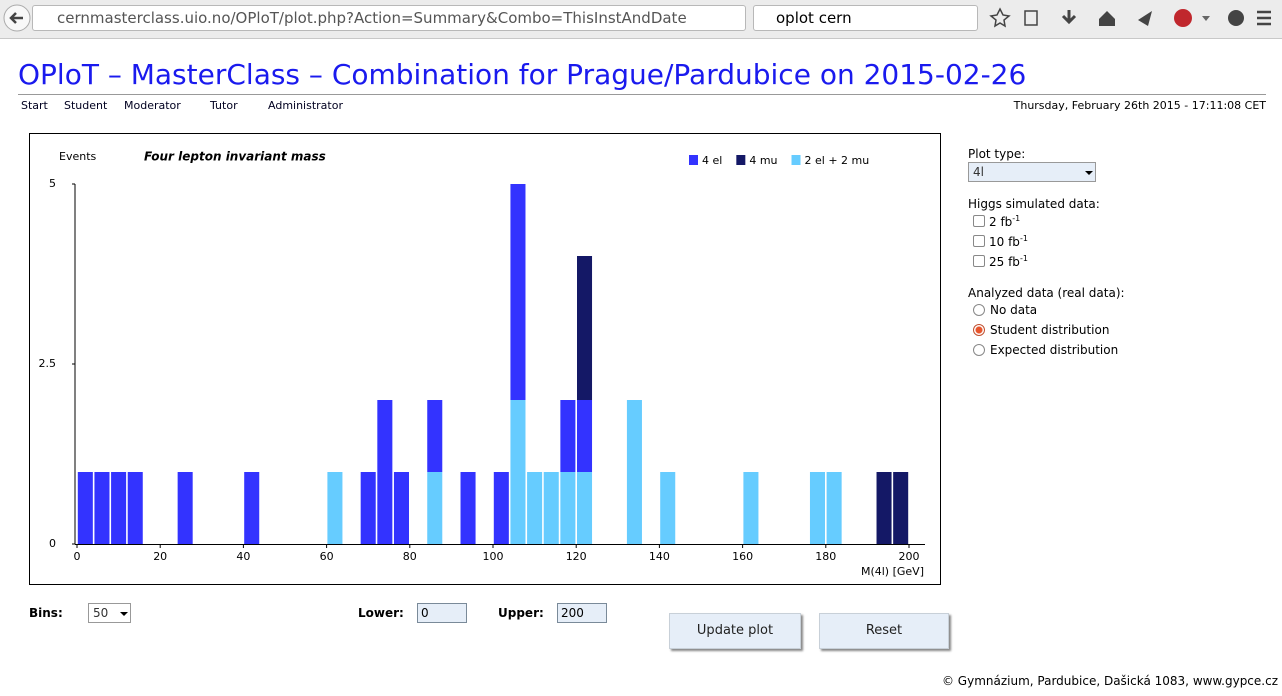  Describe the element at coordinates (1046, 293) in the screenshot. I see `analyzed-label: Analyzed data (real data):` at that location.